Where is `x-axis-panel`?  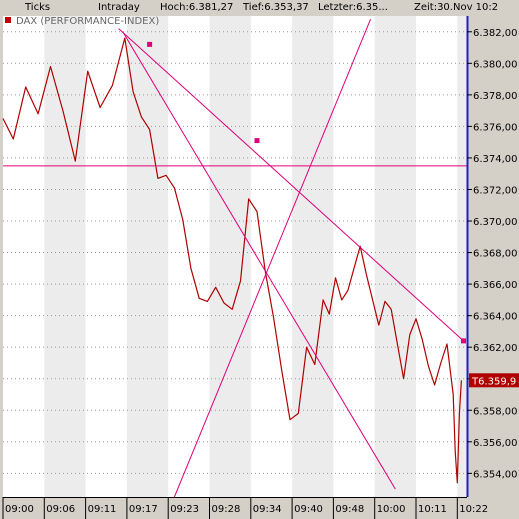 x-axis-panel is located at coordinates (259, 508).